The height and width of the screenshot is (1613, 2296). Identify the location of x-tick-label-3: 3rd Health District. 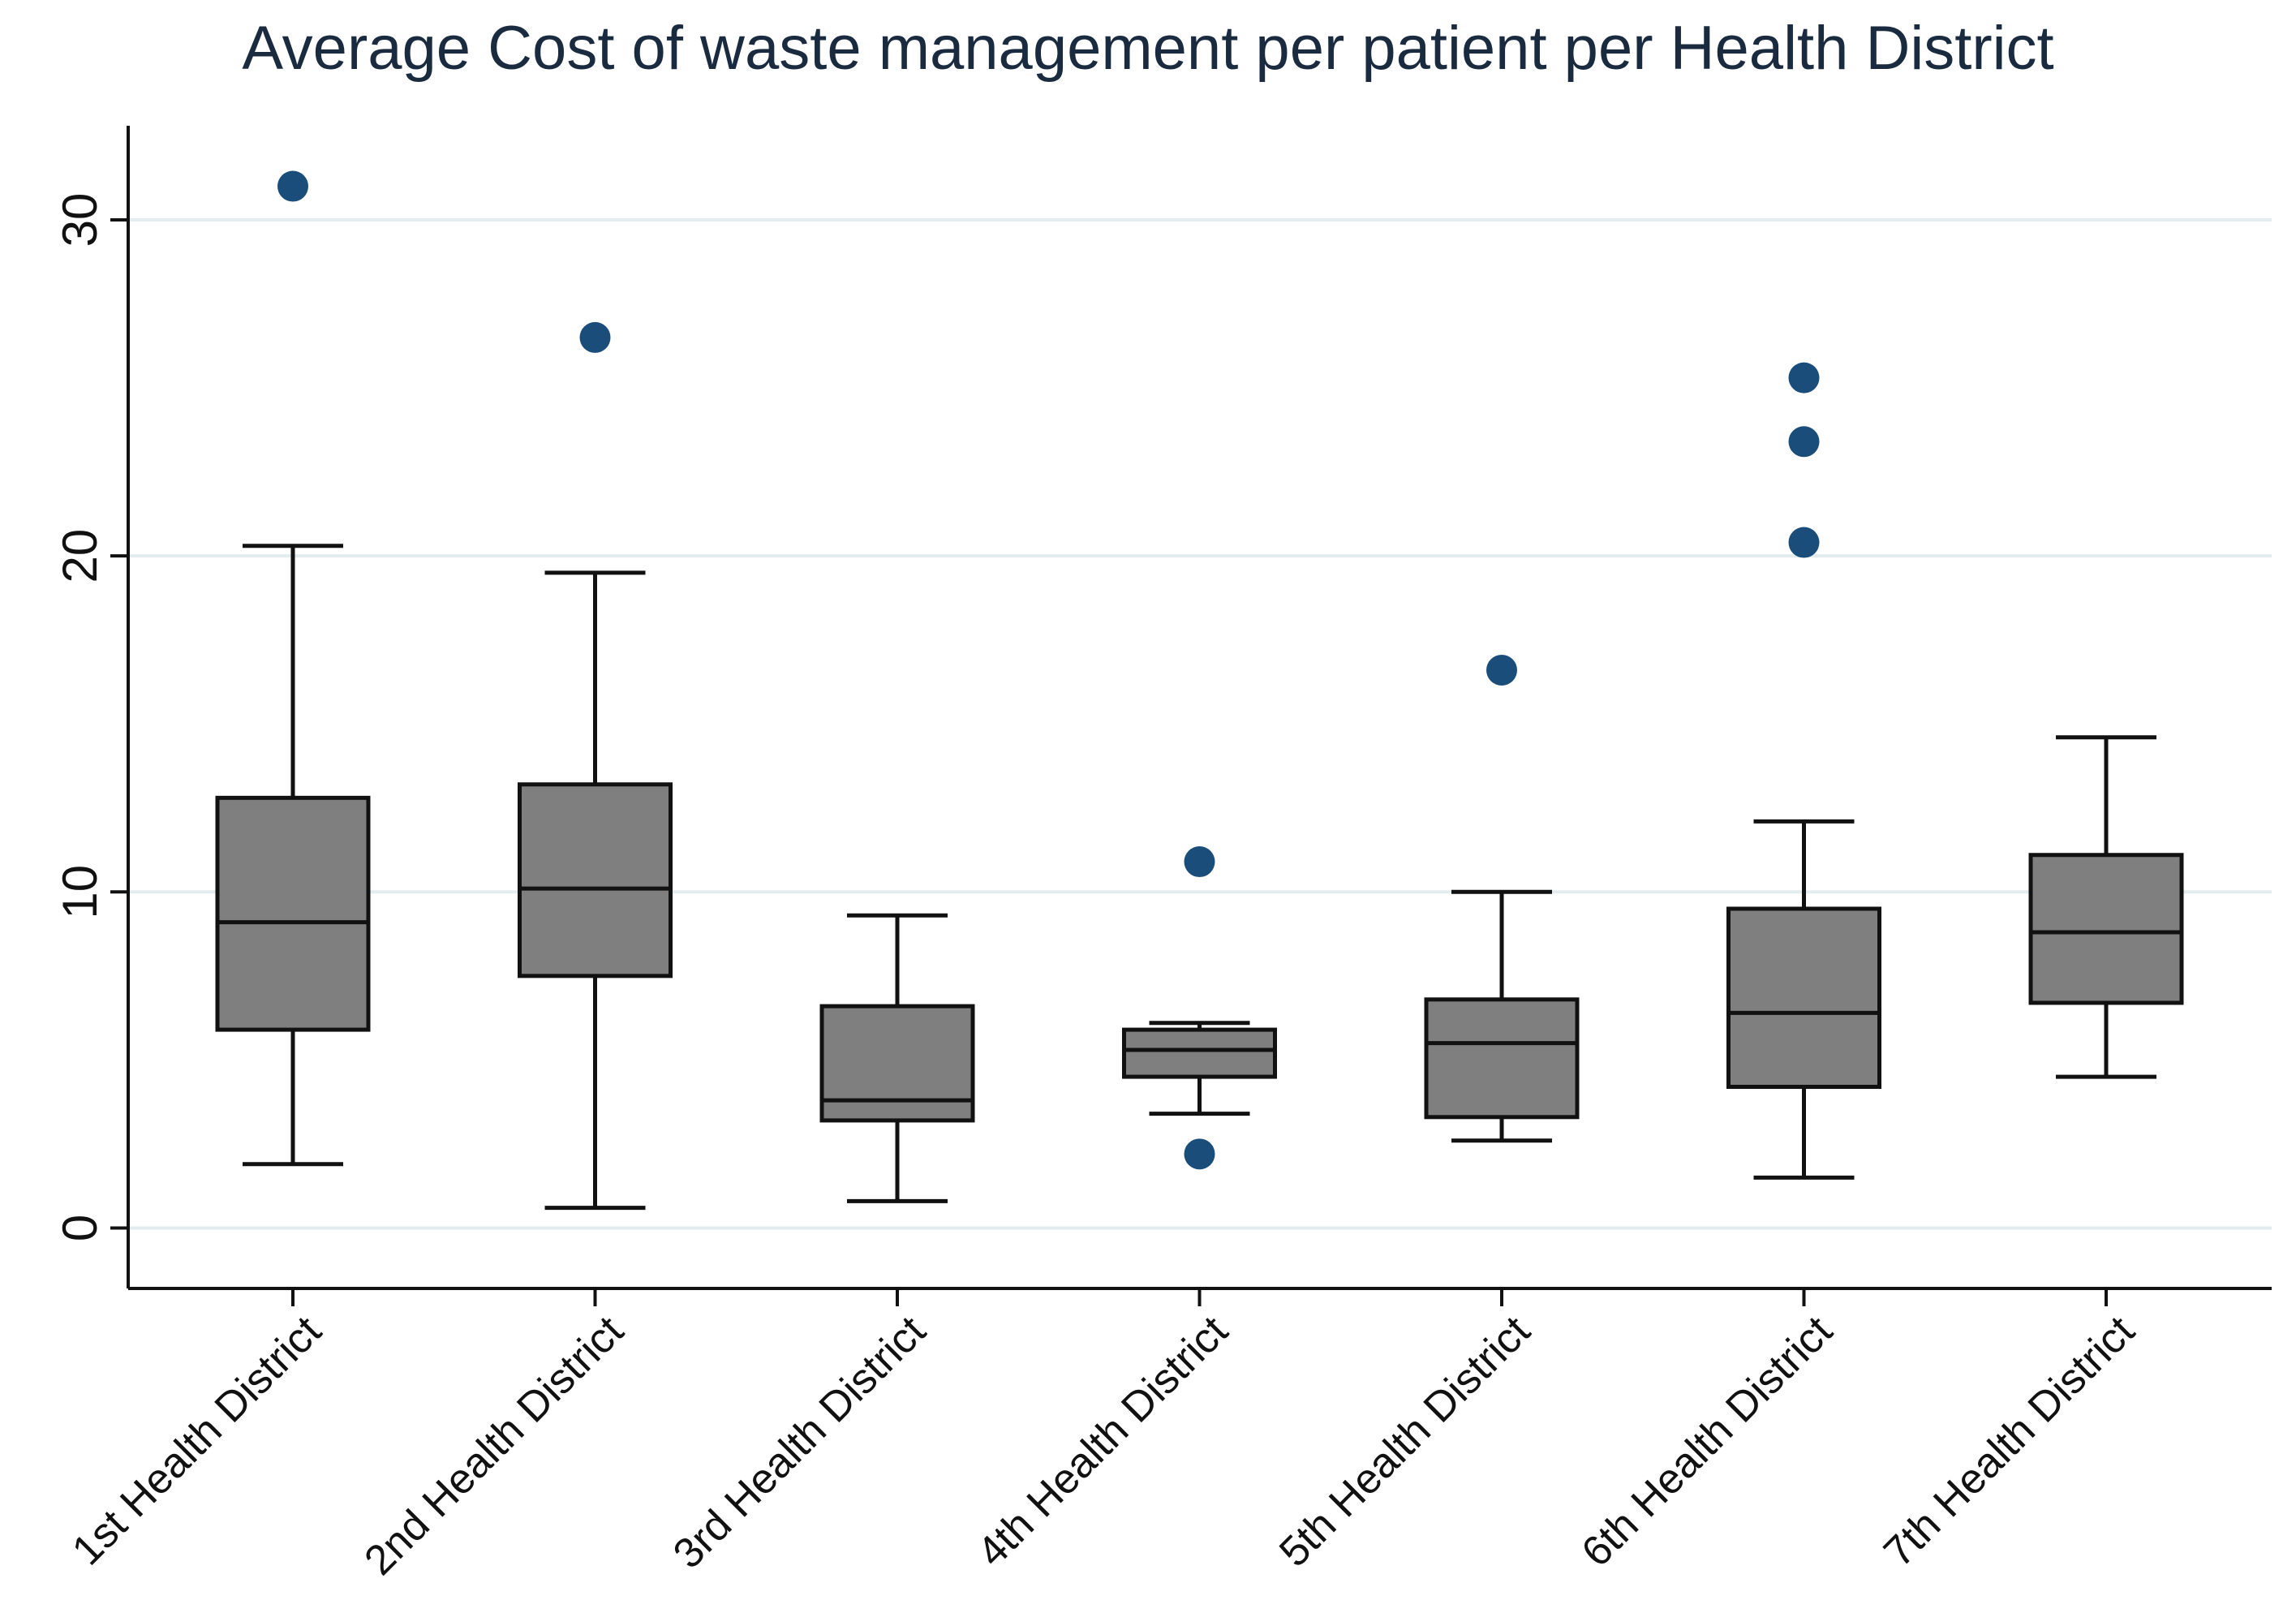
(799, 1442).